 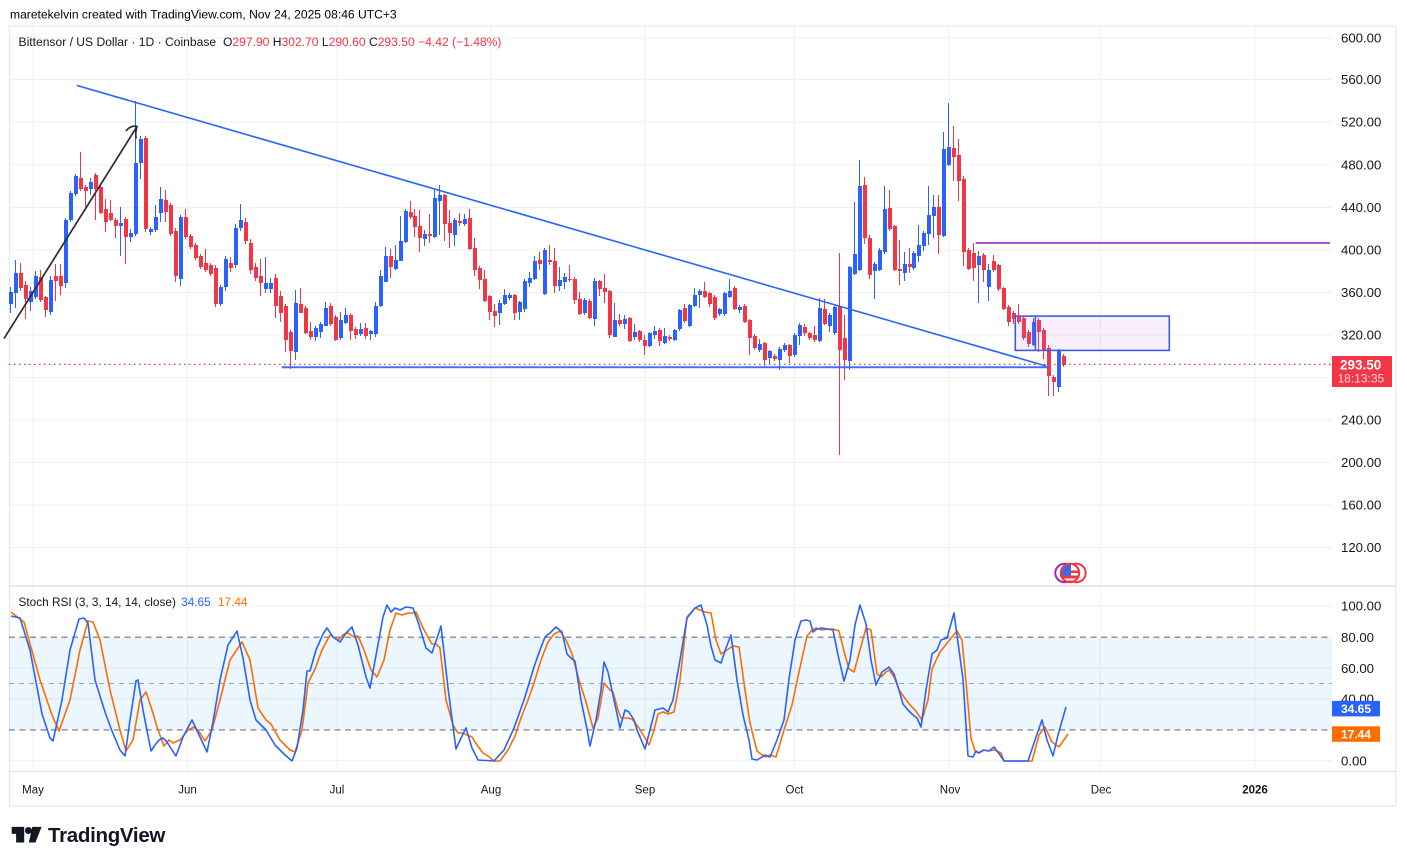 I want to click on svg-text: 80.00, so click(x=1357, y=637).